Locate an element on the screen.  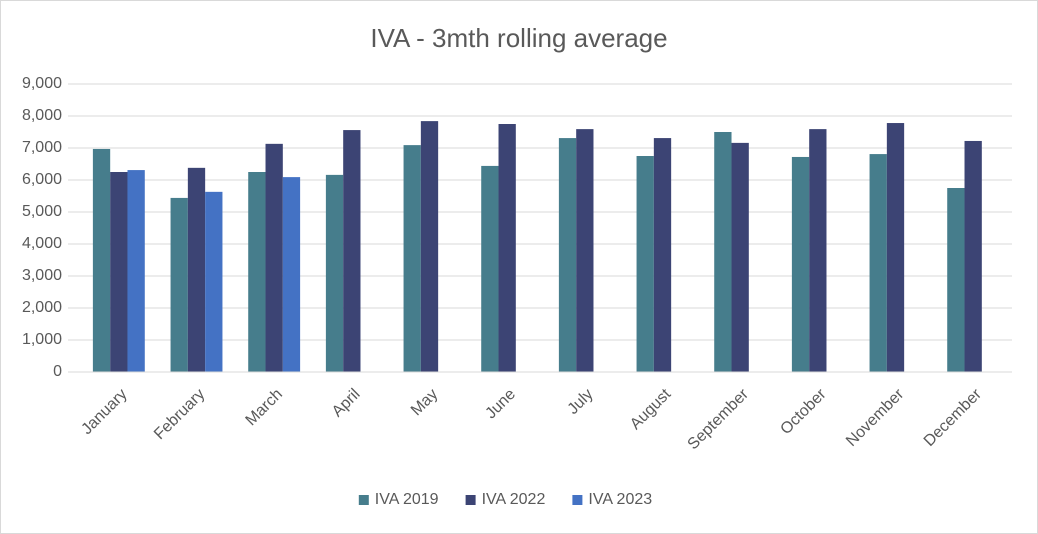
y-tick-label: 9,000 is located at coordinates (42, 83).